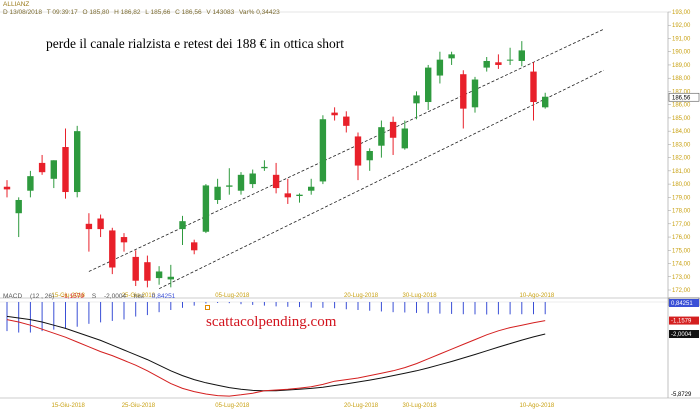 This screenshot has height=414, width=700. Describe the element at coordinates (96, 12) in the screenshot. I see `open-readout: O 185,80` at that location.